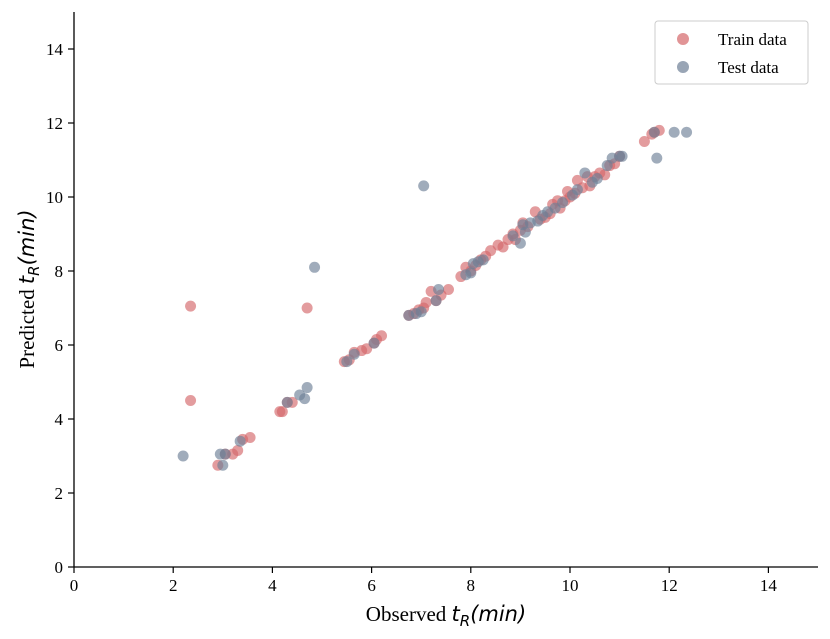 The width and height of the screenshot is (830, 639). I want to click on y-tick-label: 14, so click(55, 49).